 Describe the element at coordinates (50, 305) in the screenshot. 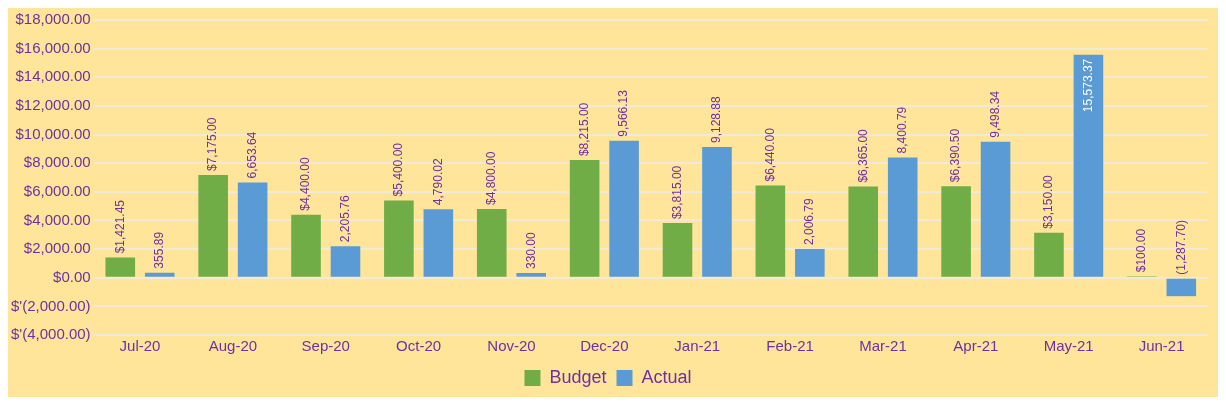

I see `y-tick-label: $'(2,000.00)` at that location.